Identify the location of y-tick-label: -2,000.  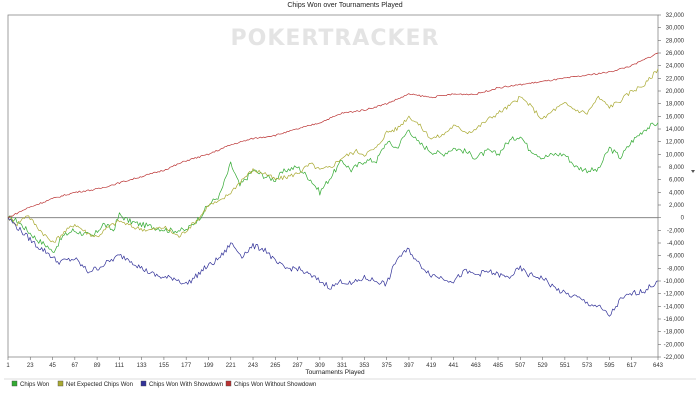
(676, 231).